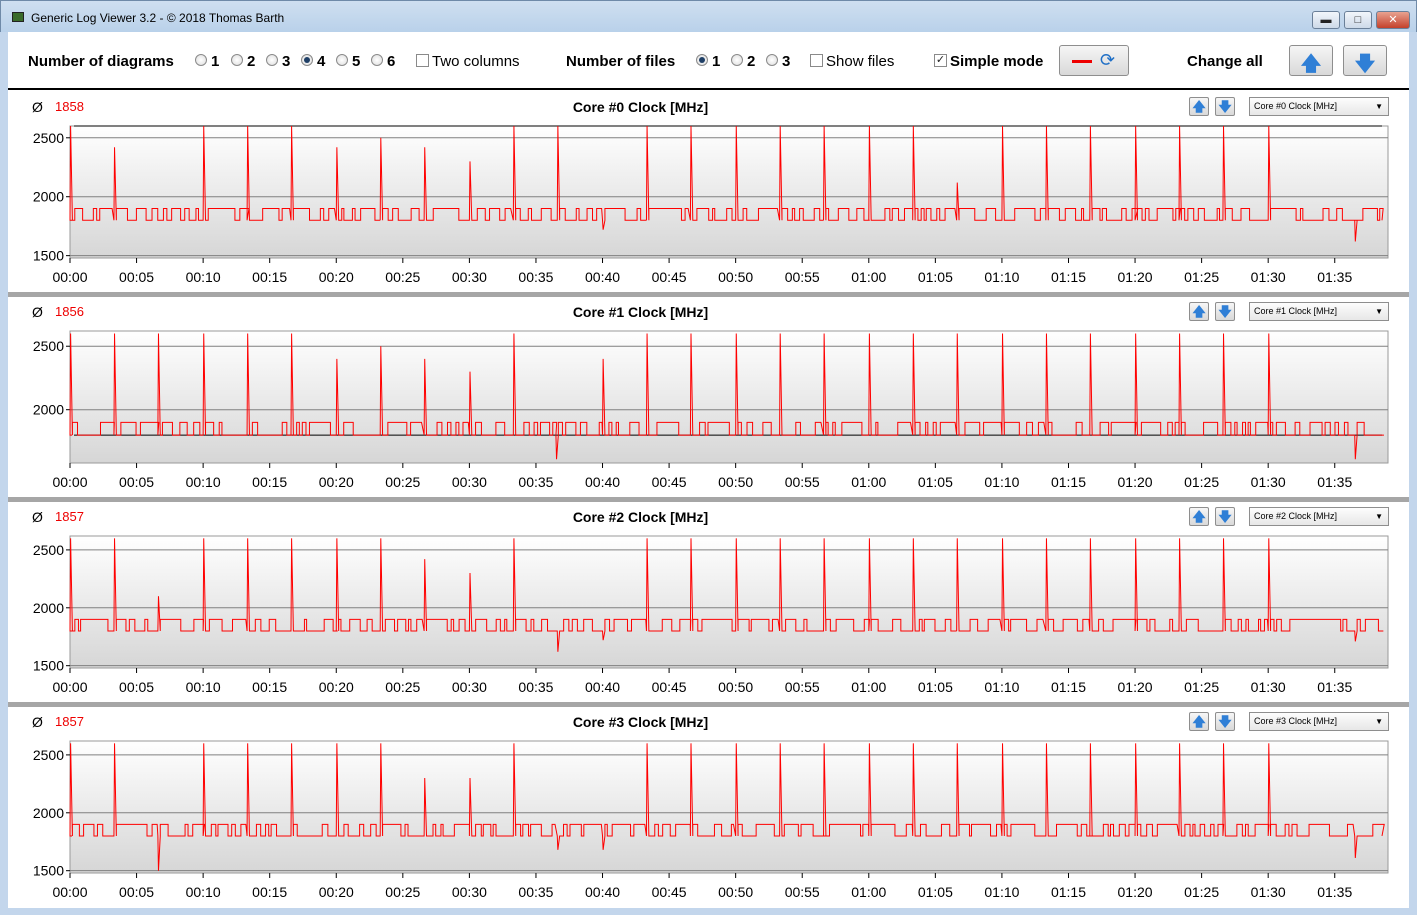 The height and width of the screenshot is (915, 1417). I want to click on sensor-select: Core #1 Clock [MHz] ▼, so click(1319, 311).